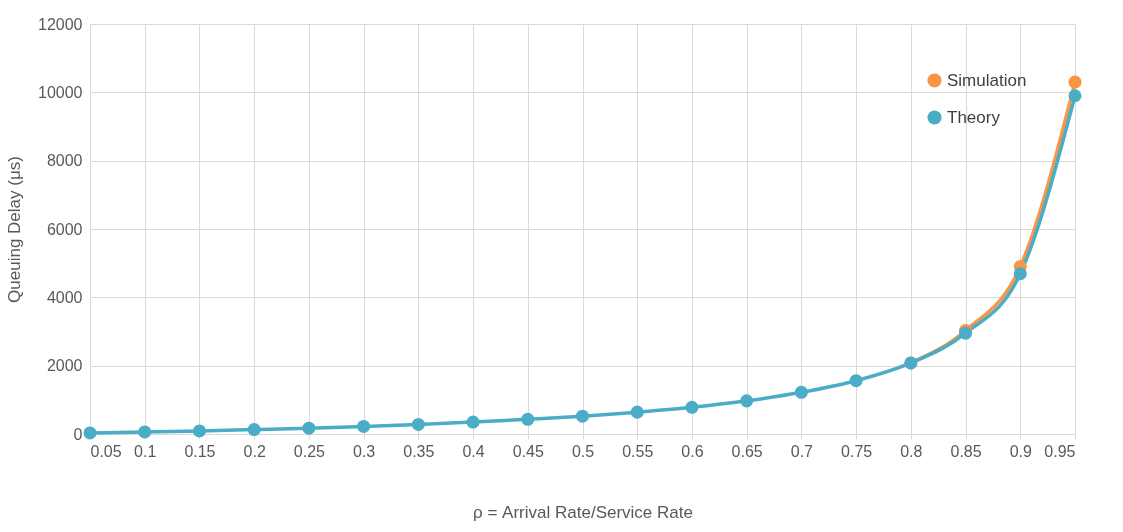 This screenshot has height=532, width=1123. Describe the element at coordinates (309, 451) in the screenshot. I see `x-tick-label: 0.25` at that location.